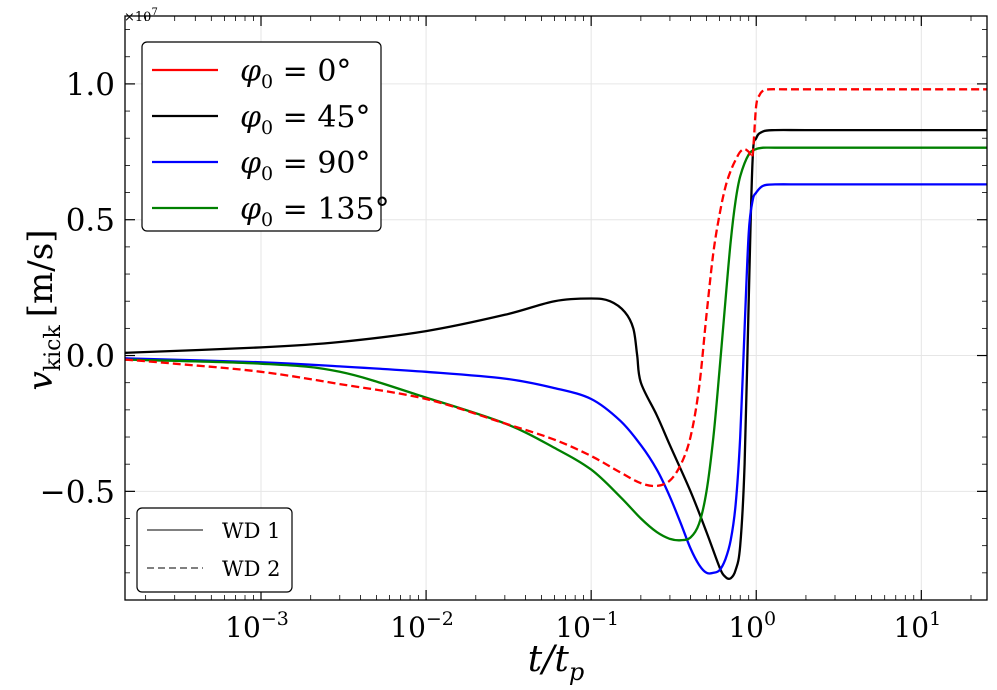 The height and width of the screenshot is (690, 997). What do you see at coordinates (422, 626) in the screenshot?
I see `x-tick-label: 10⁻²` at bounding box center [422, 626].